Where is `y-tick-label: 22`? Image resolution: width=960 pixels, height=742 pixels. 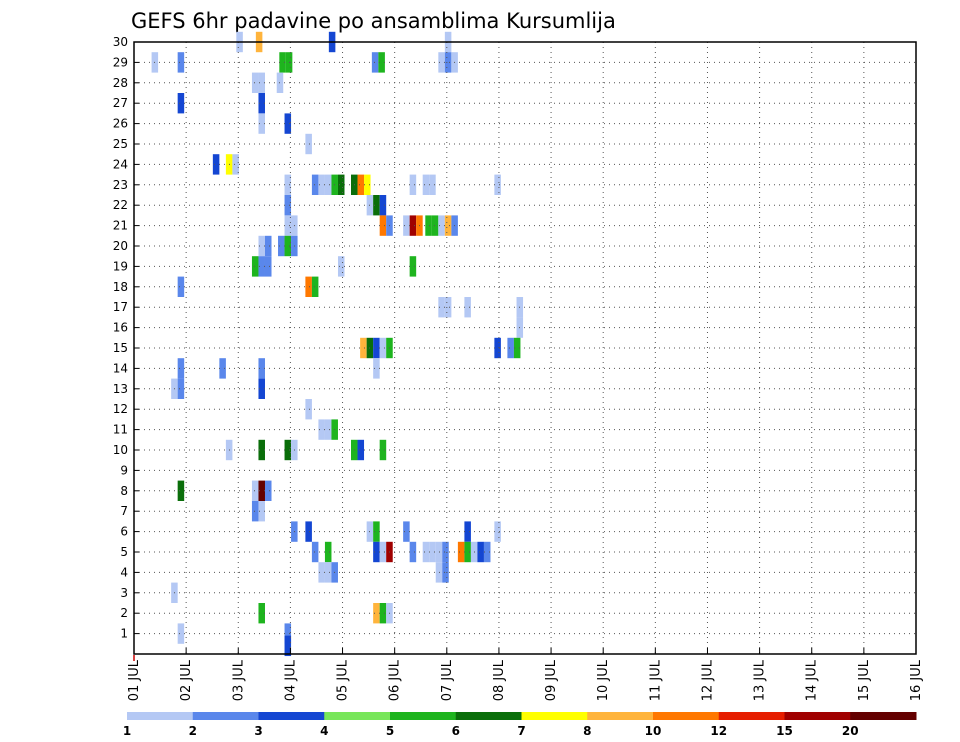
y-tick-label: 22 is located at coordinates (120, 205).